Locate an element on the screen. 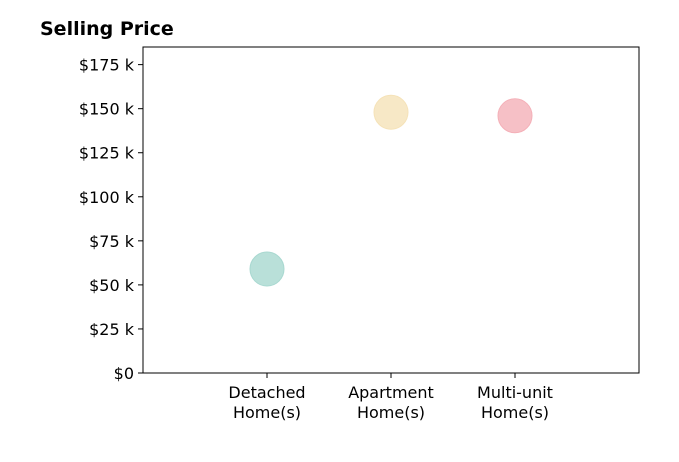  y-tick-label: $100 k is located at coordinates (107, 197).